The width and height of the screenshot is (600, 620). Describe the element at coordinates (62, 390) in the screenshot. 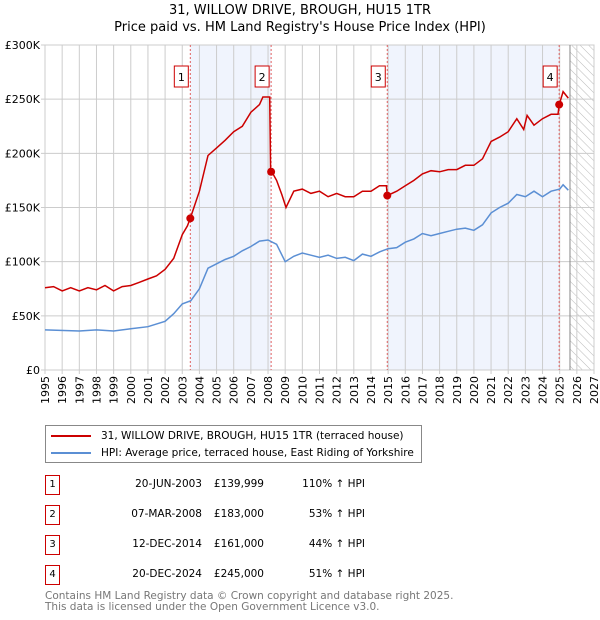

I see `x-tick-label: 1996` at that location.